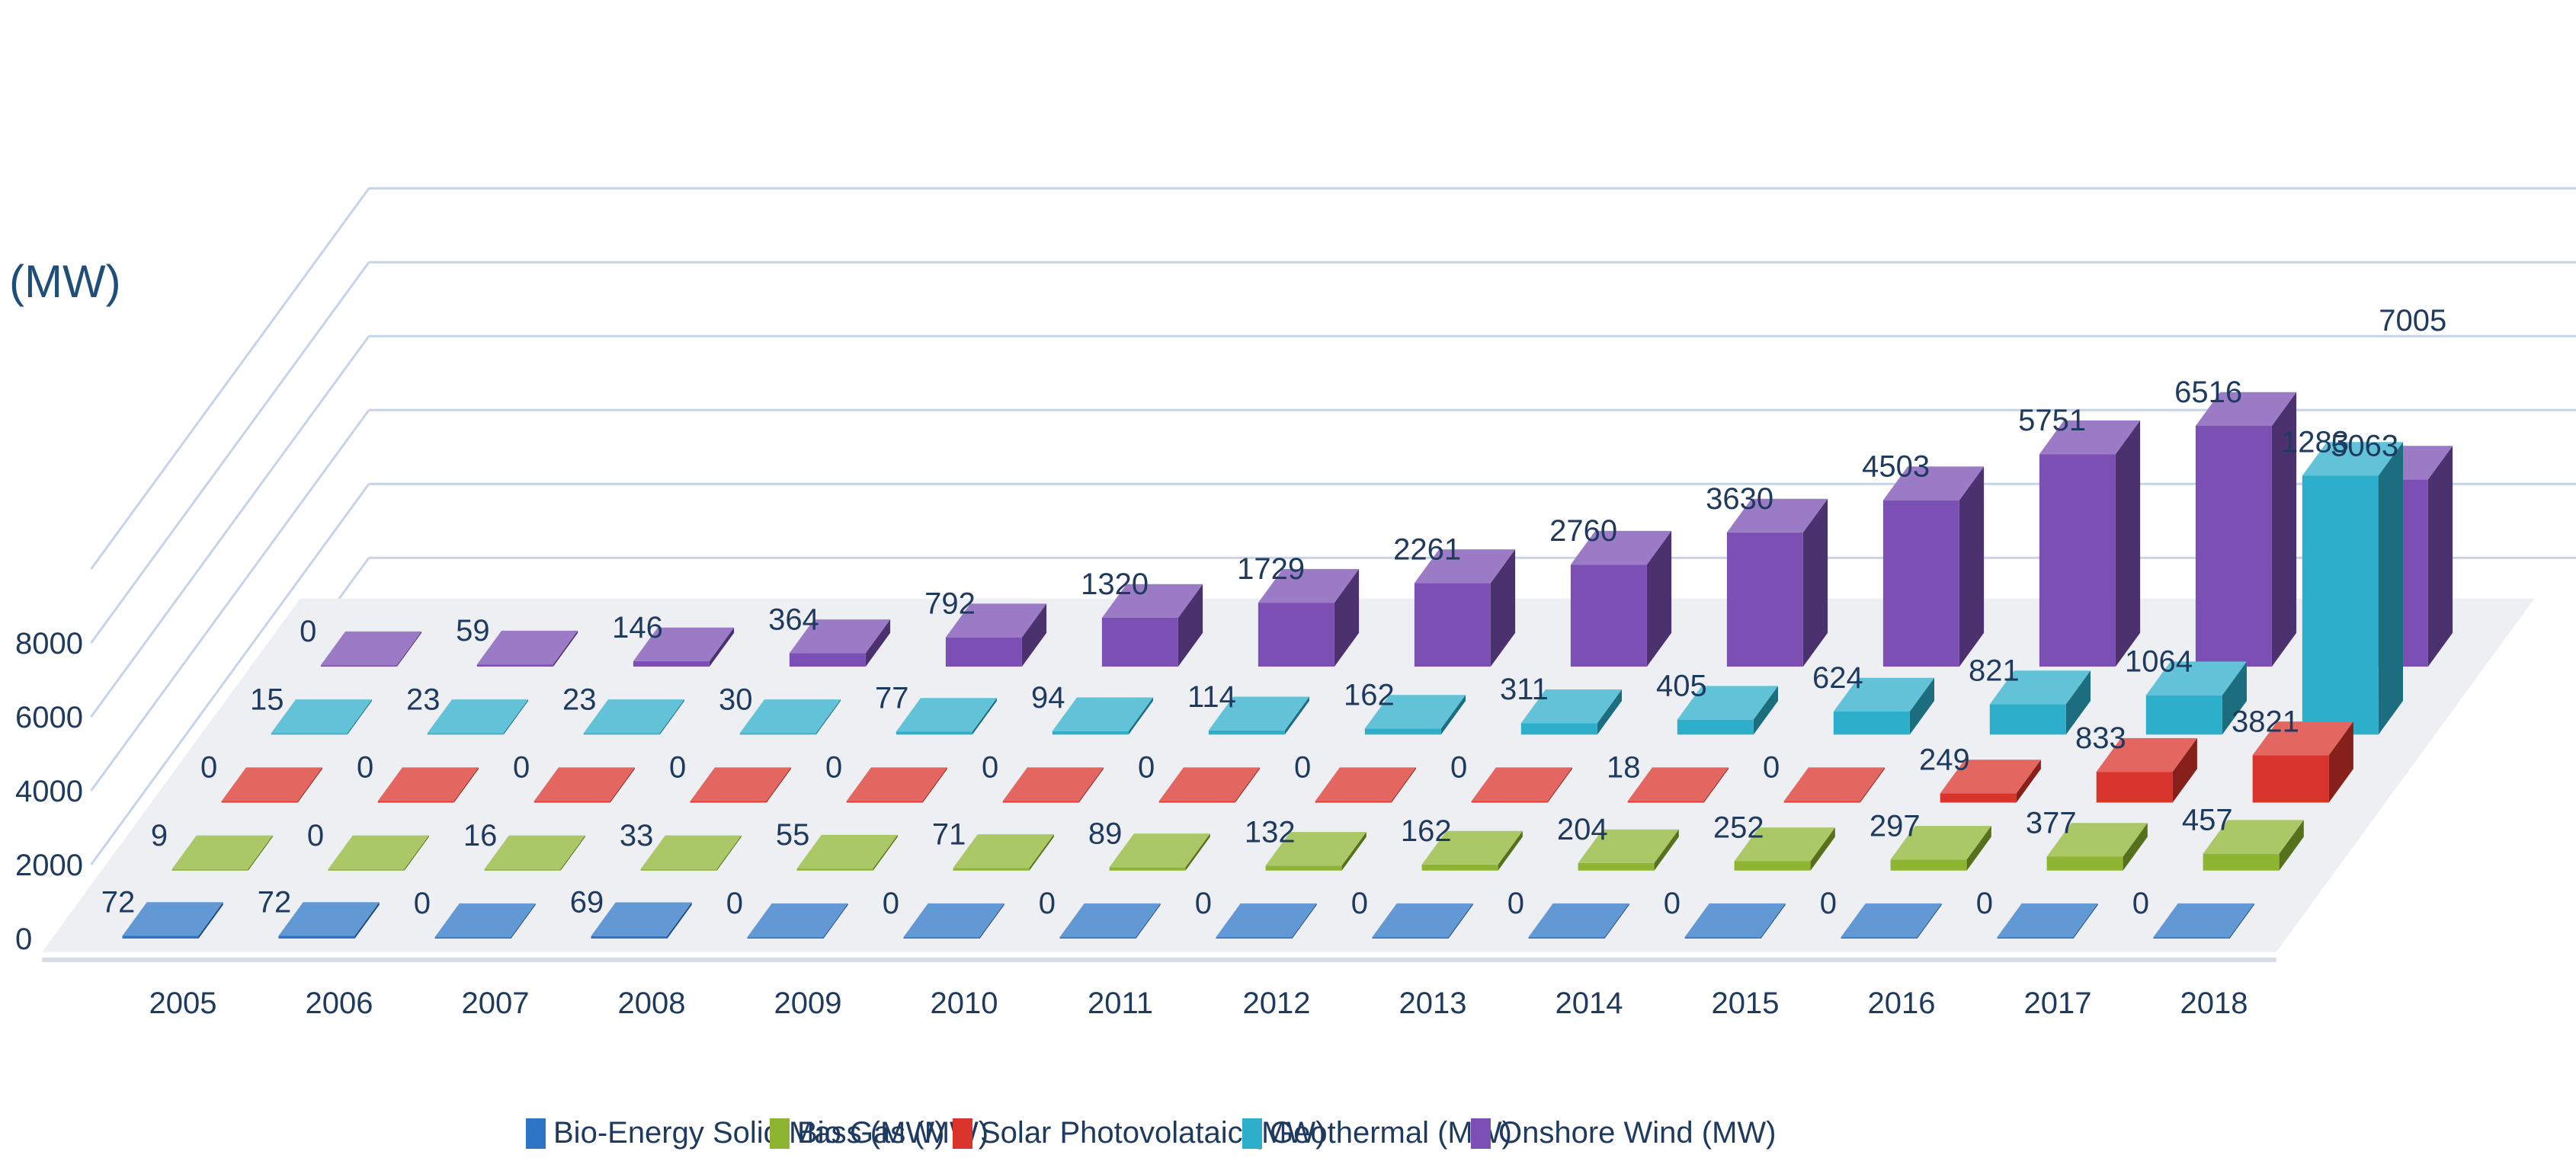  What do you see at coordinates (684, 647) in the screenshot?
I see `bar-onshore-wind-2007` at bounding box center [684, 647].